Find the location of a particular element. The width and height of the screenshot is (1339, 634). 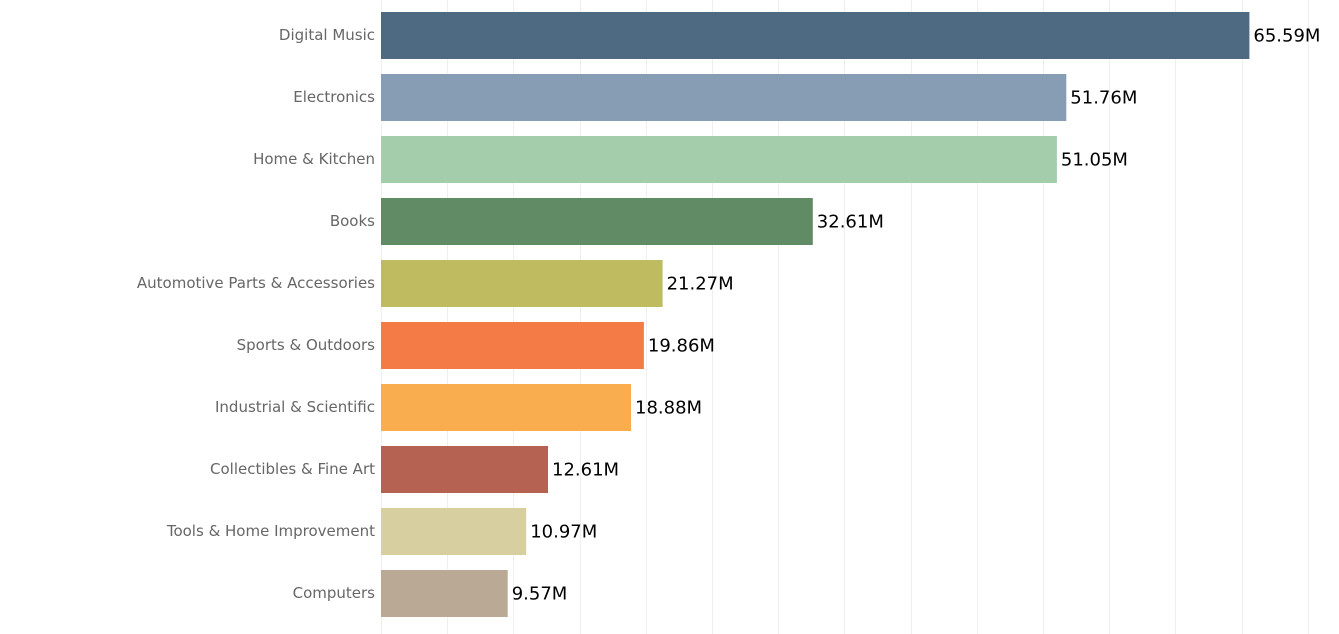

category-label: Industrial & Scientific is located at coordinates (295, 407).